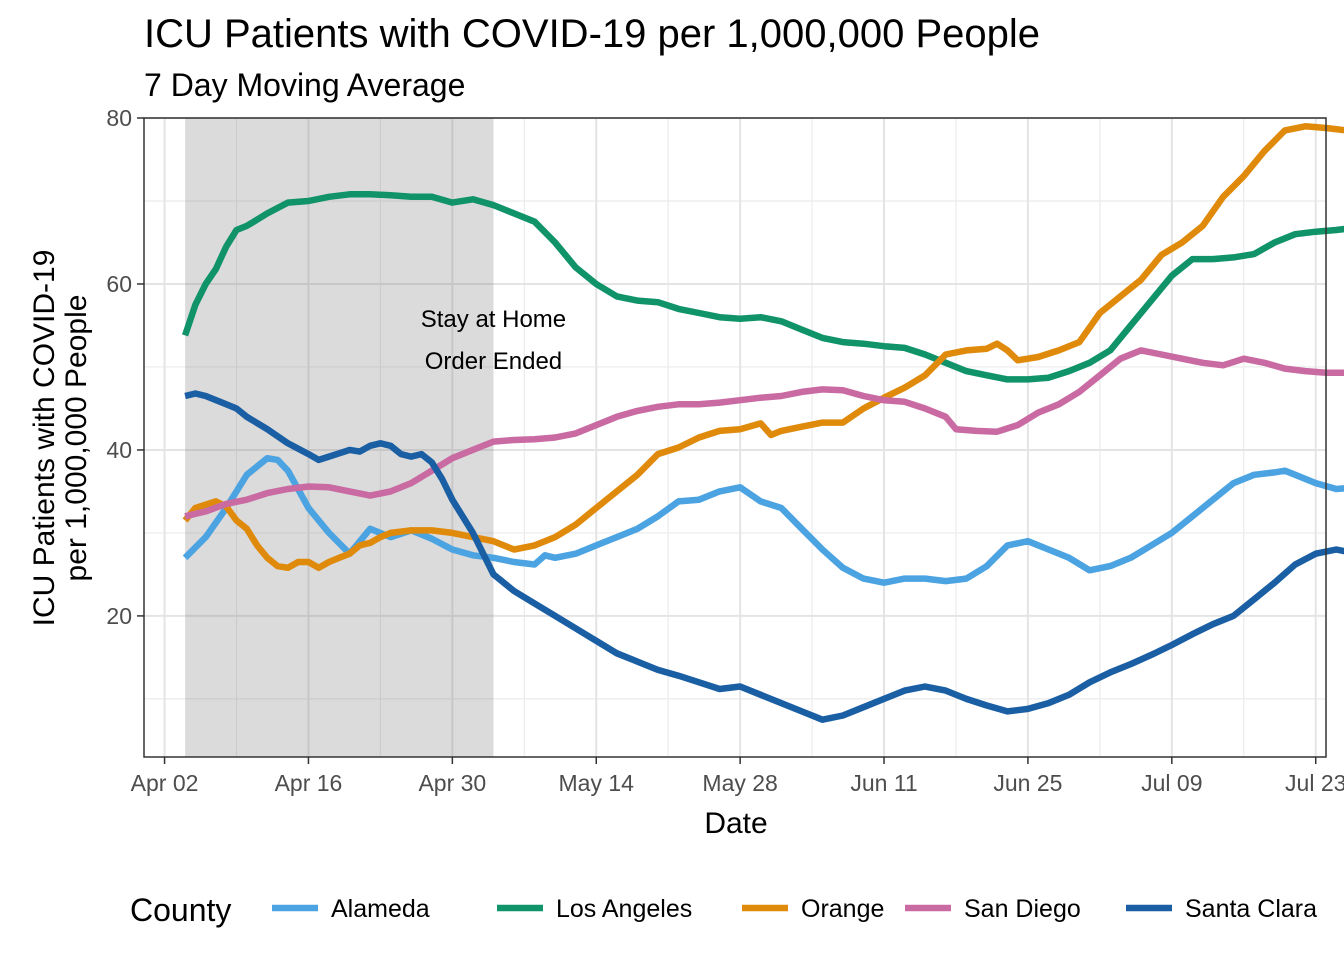  What do you see at coordinates (76, 438) in the screenshot?
I see `y-axis-title-line-2: per 1,000,000 People` at bounding box center [76, 438].